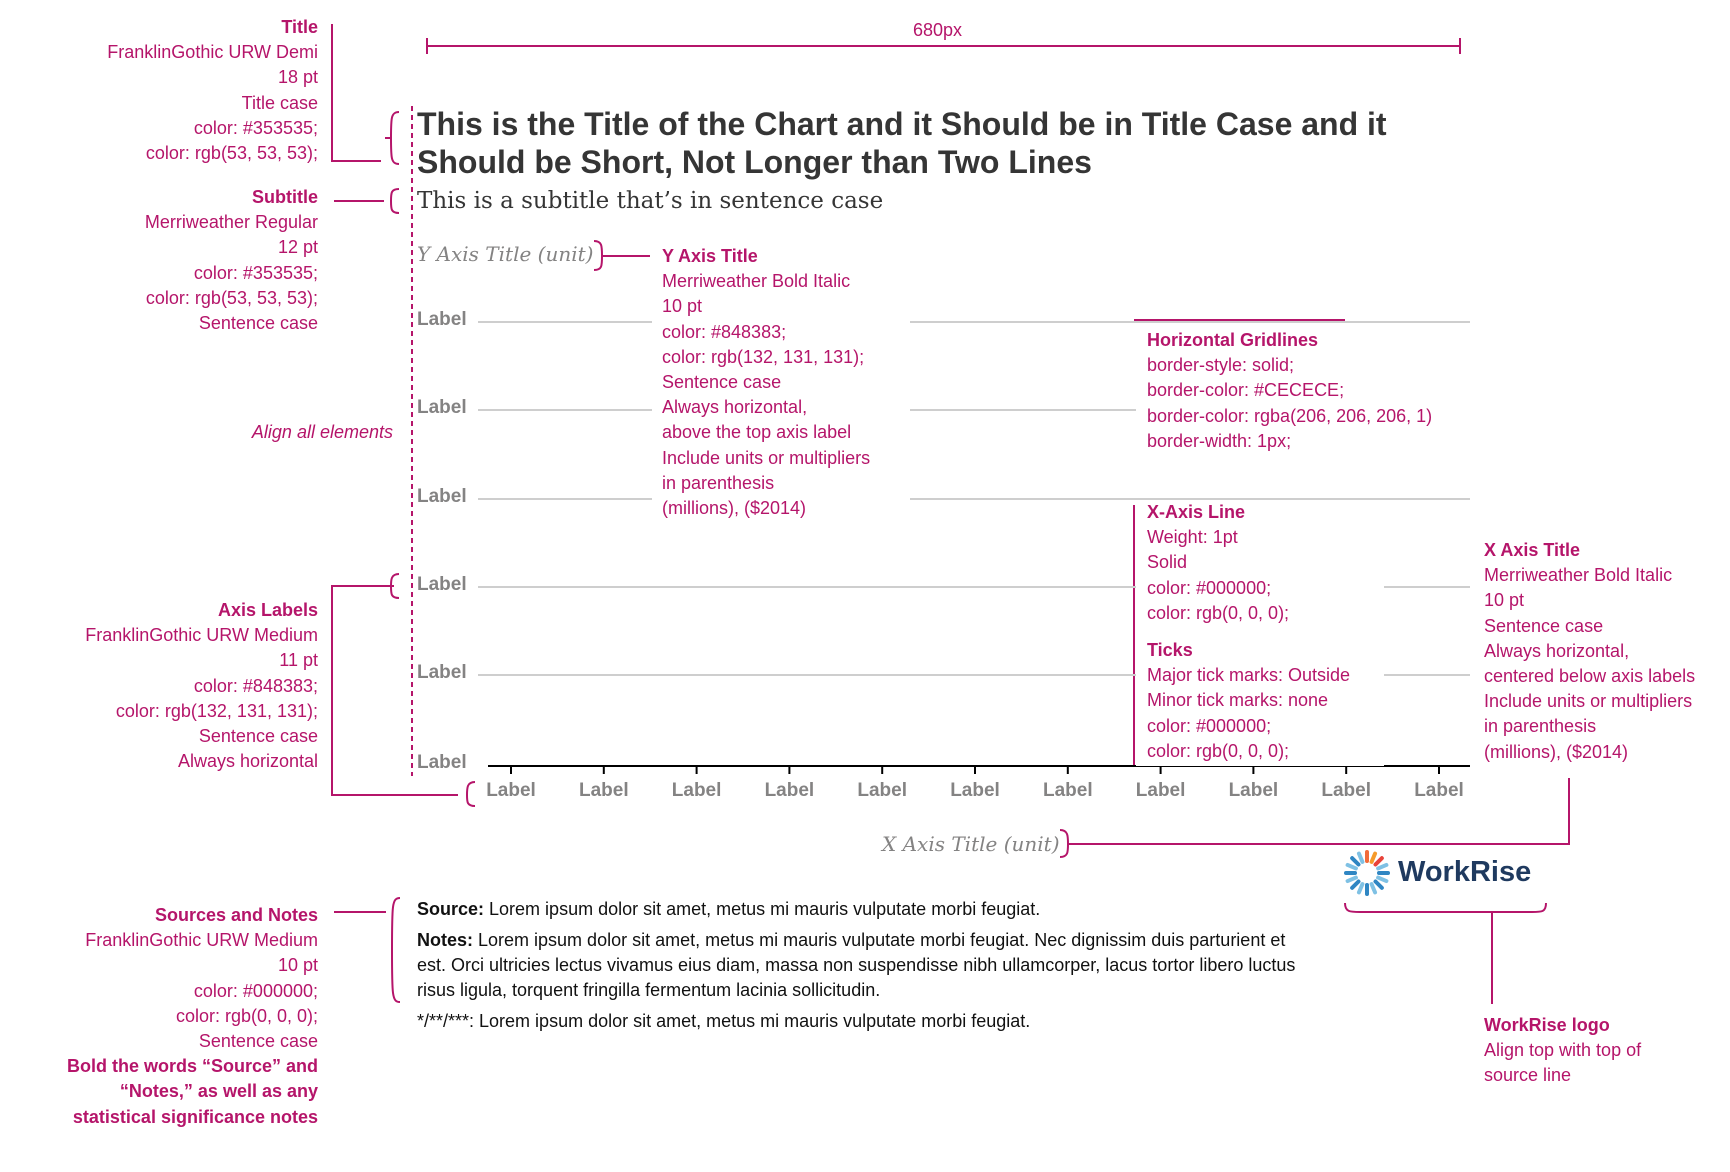  Describe the element at coordinates (246, 1015) in the screenshot. I see `sources-annotation-line: color: rgb(0, 0, 0);` at that location.